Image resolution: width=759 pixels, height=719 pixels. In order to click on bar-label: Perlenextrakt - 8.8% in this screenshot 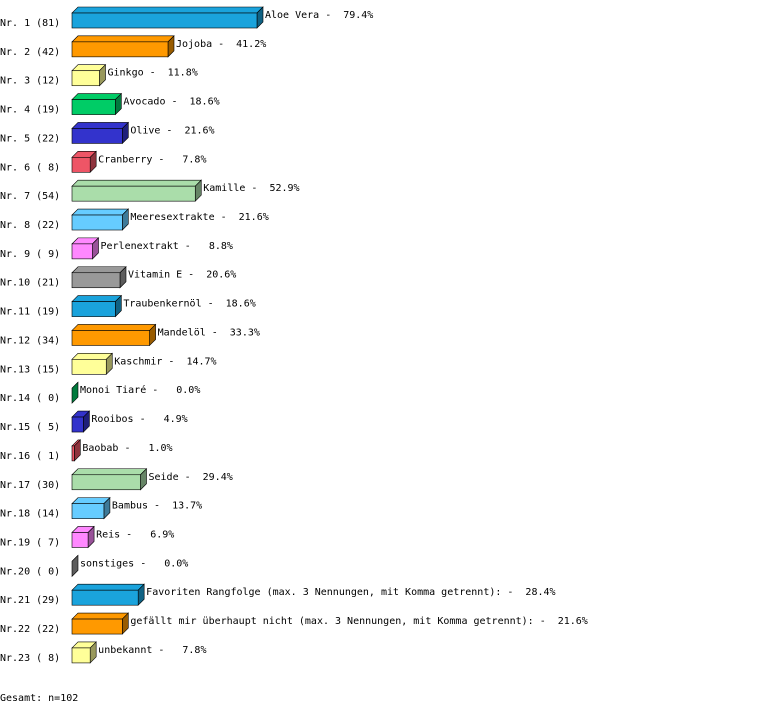, I will do `click(167, 246)`.